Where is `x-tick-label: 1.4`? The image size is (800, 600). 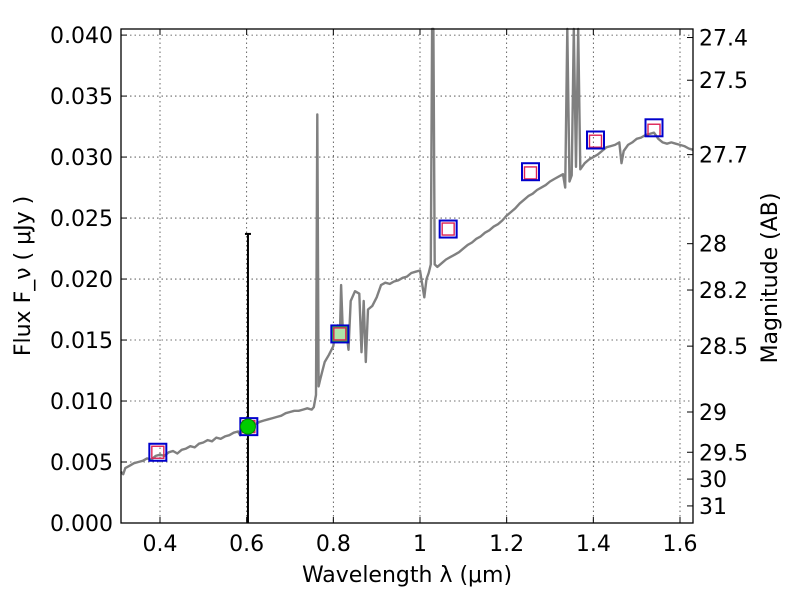
x-tick-label: 1.4 is located at coordinates (593, 544).